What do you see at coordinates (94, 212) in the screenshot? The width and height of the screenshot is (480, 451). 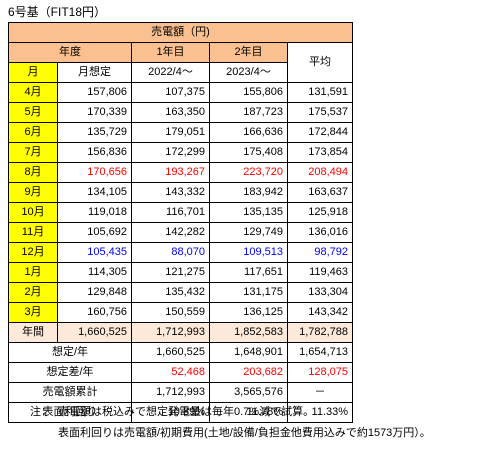 I see `assumed-cell: 119,018` at bounding box center [94, 212].